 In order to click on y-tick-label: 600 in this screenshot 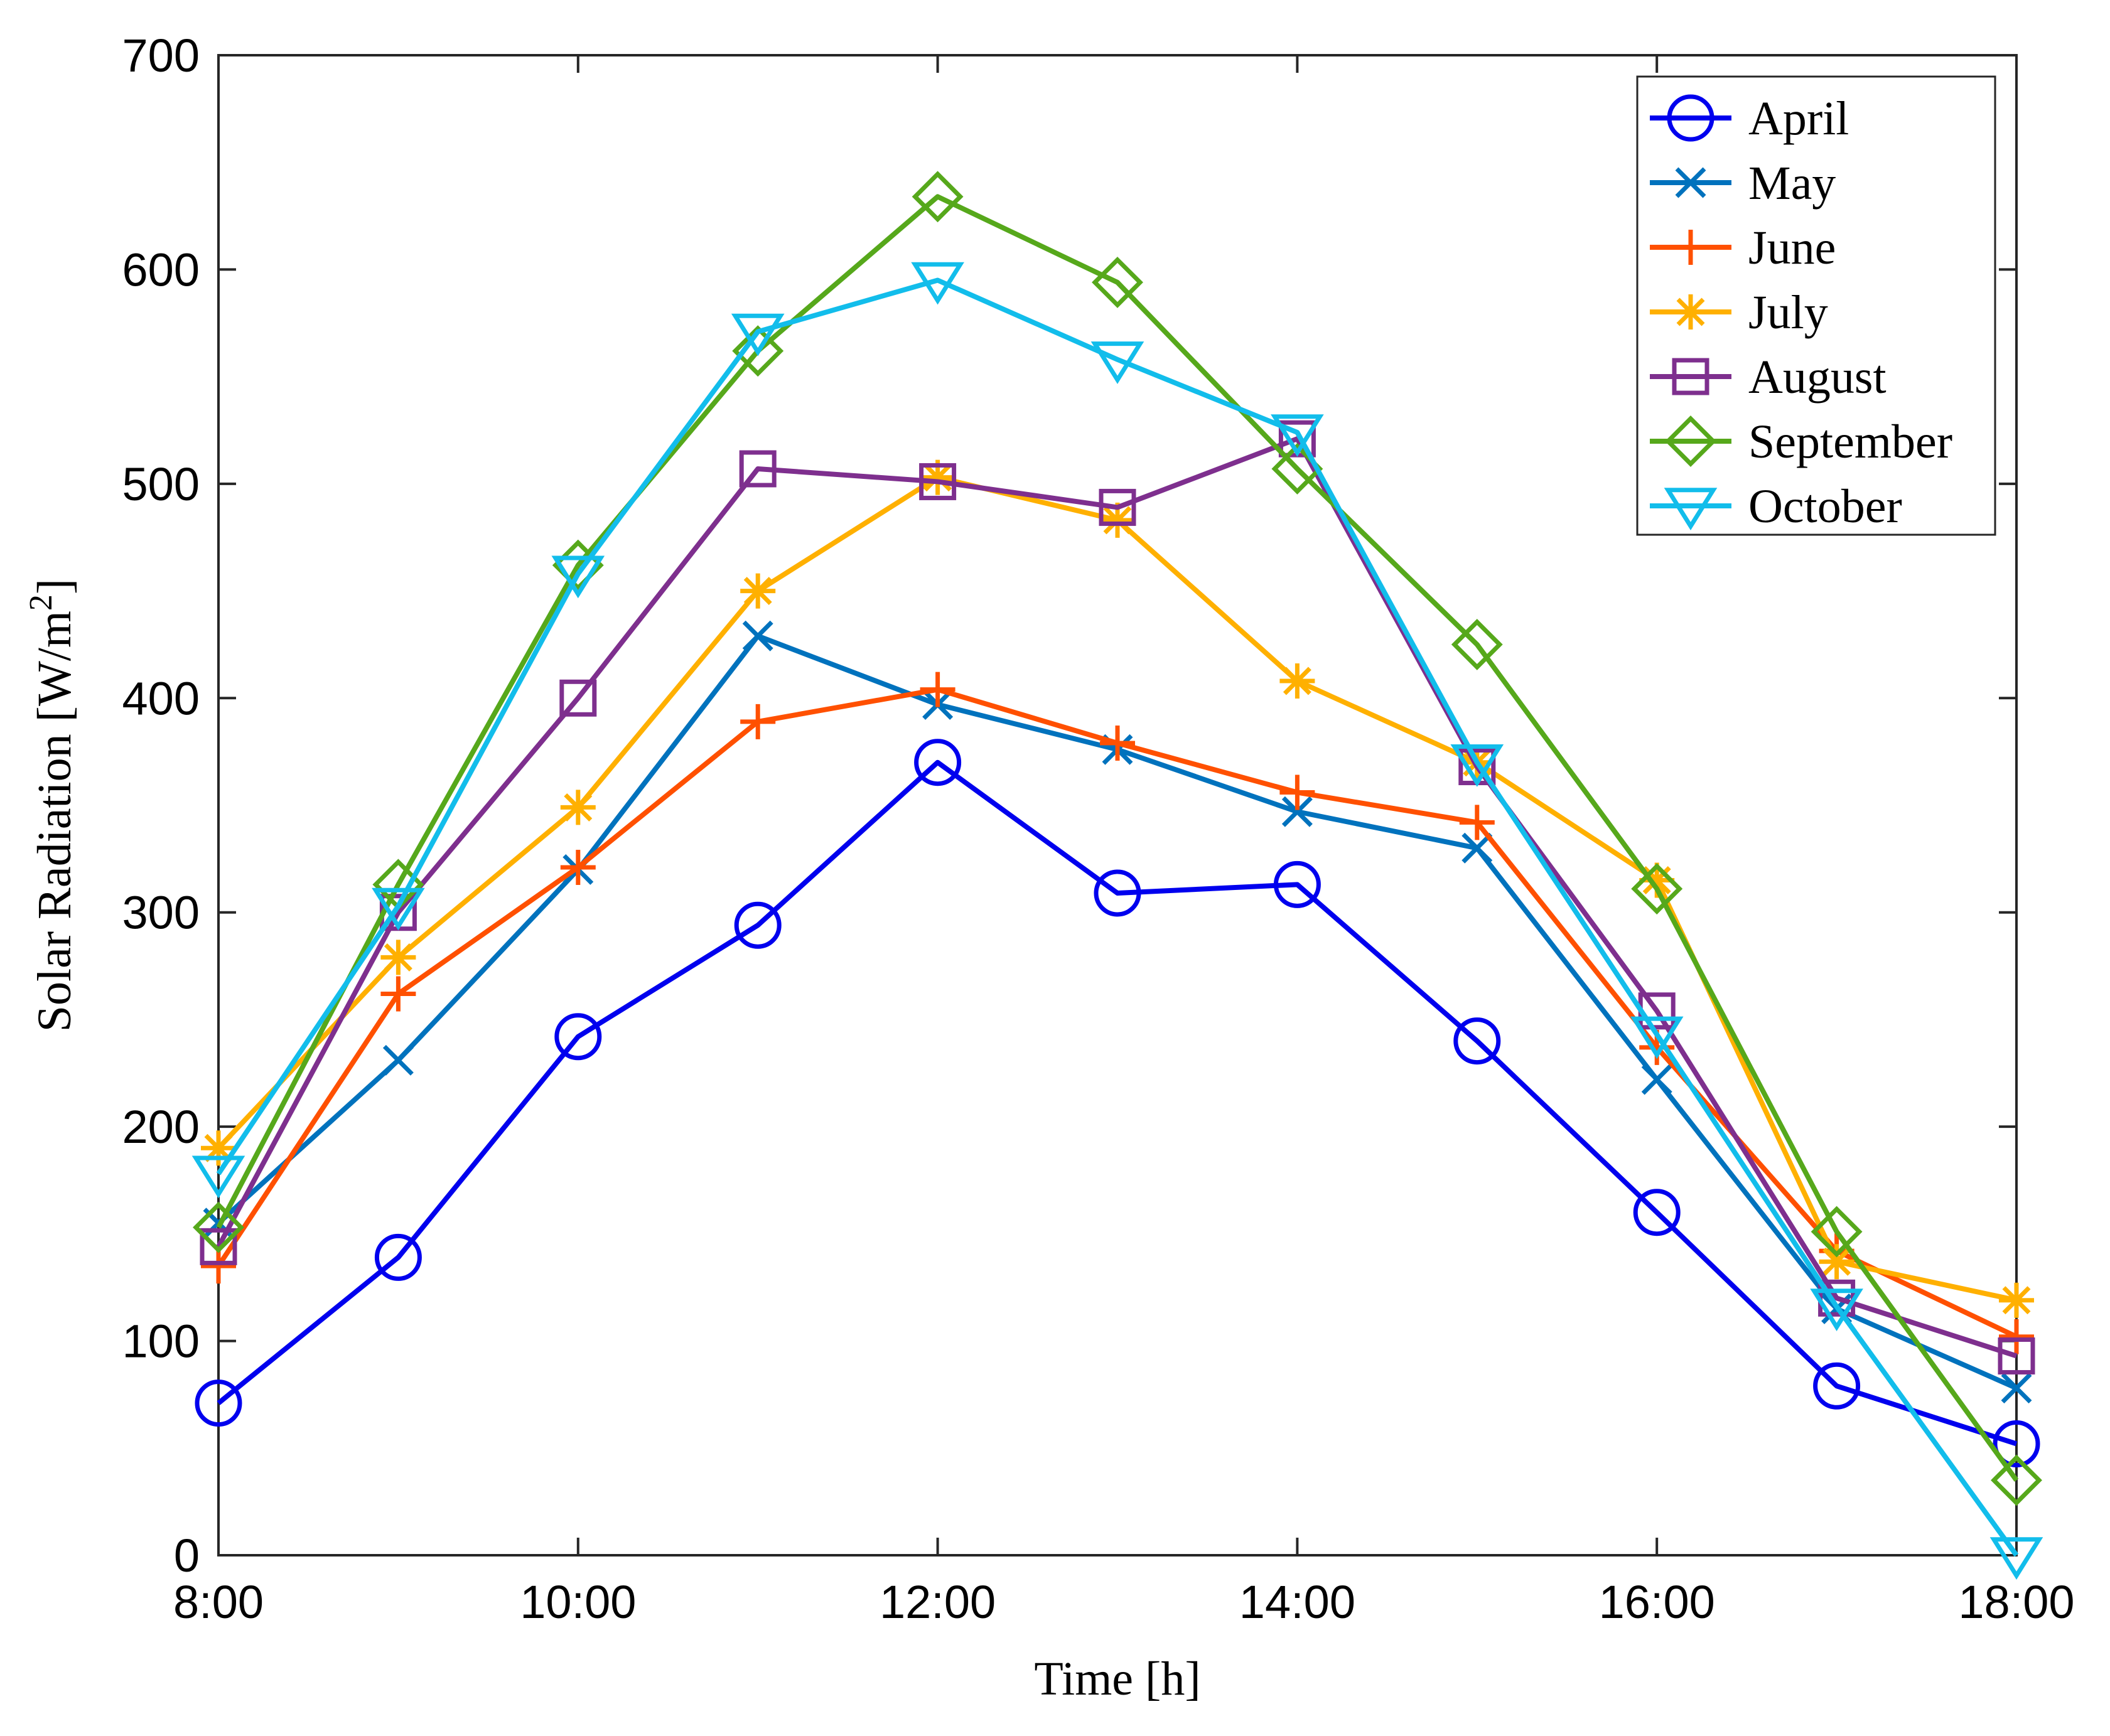, I will do `click(161, 270)`.